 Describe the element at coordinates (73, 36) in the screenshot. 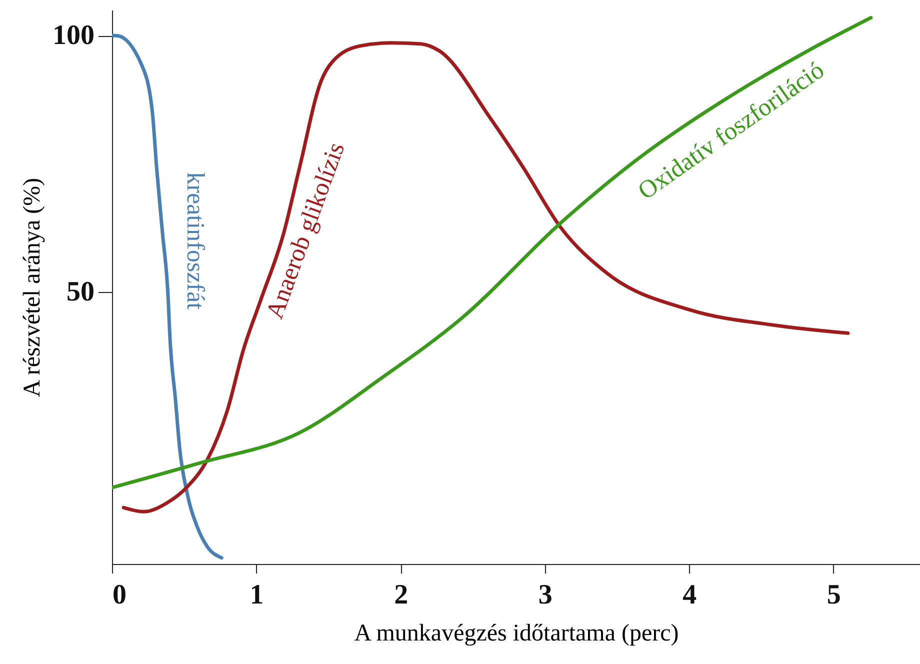

I see `y-tick-label: 100` at that location.